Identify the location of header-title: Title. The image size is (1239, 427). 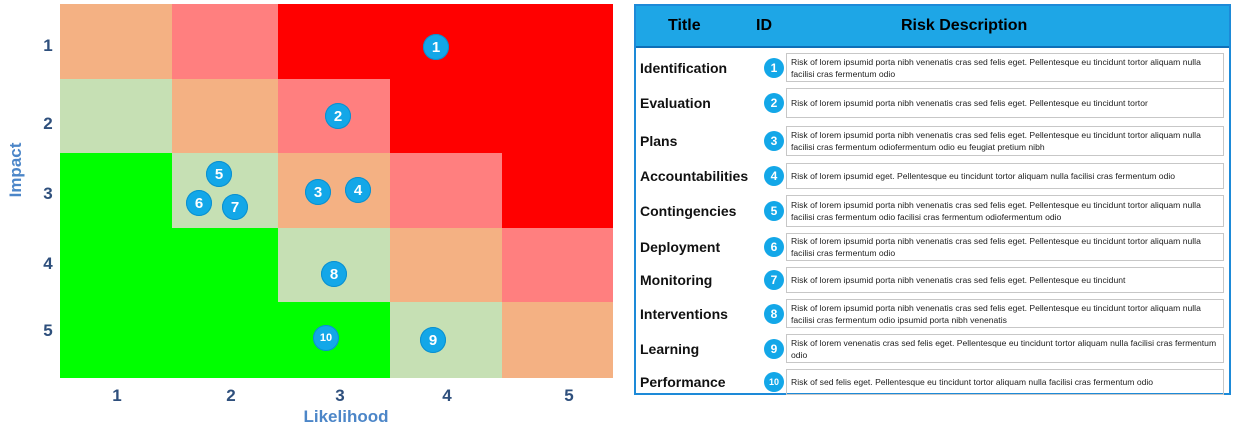
(684, 25).